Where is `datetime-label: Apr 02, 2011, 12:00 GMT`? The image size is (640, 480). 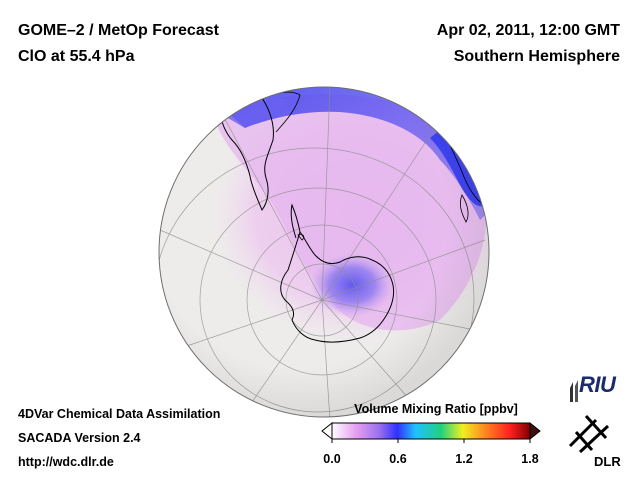
datetime-label: Apr 02, 2011, 12:00 GMT is located at coordinates (528, 30).